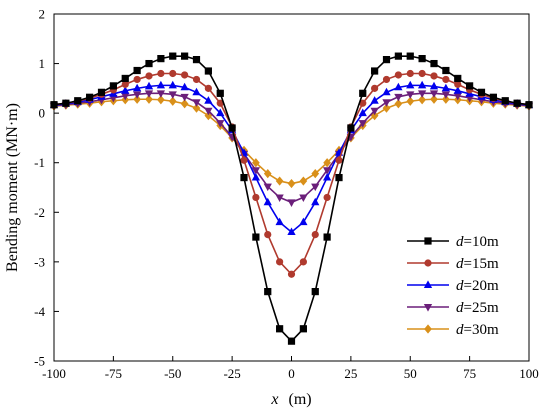  What do you see at coordinates (460, 264) in the screenshot?
I see `legend-variable: d` at bounding box center [460, 264].